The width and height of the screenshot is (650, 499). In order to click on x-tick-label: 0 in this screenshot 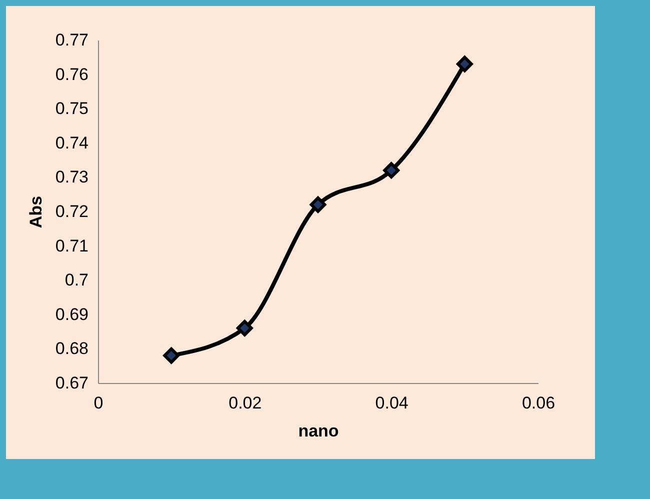, I will do `click(99, 403)`.